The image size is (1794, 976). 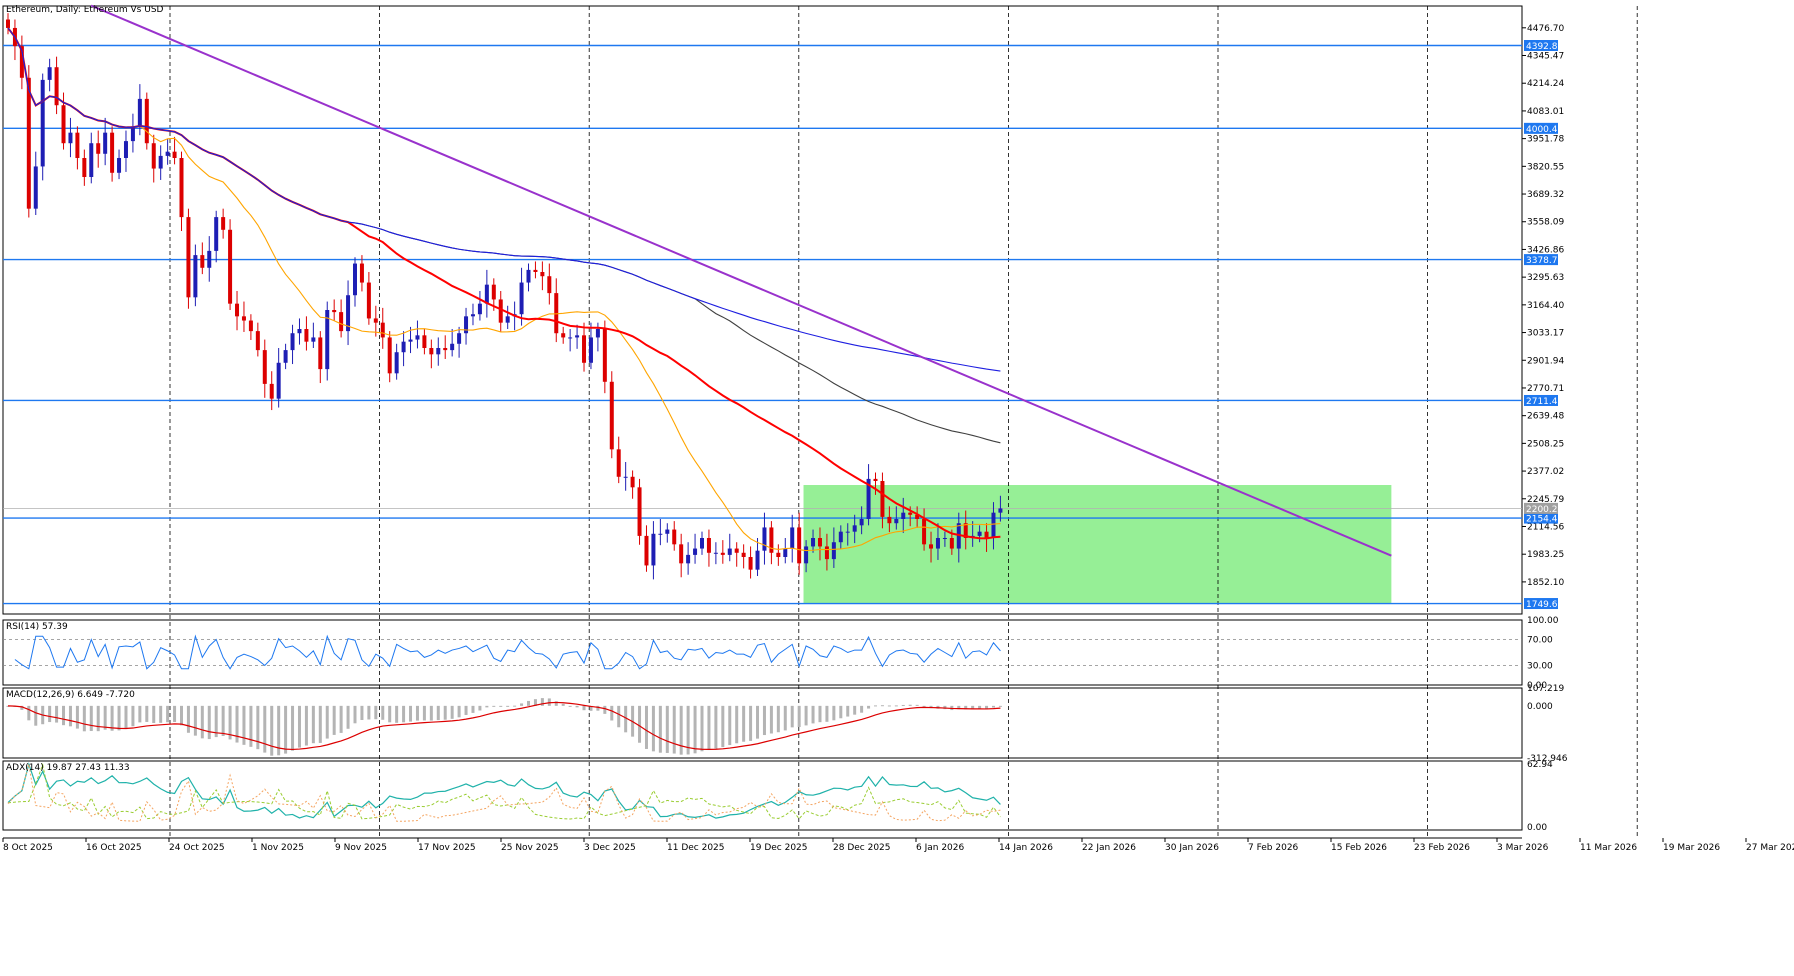 What do you see at coordinates (1545, 472) in the screenshot?
I see `price-label-17: 2377.02` at bounding box center [1545, 472].